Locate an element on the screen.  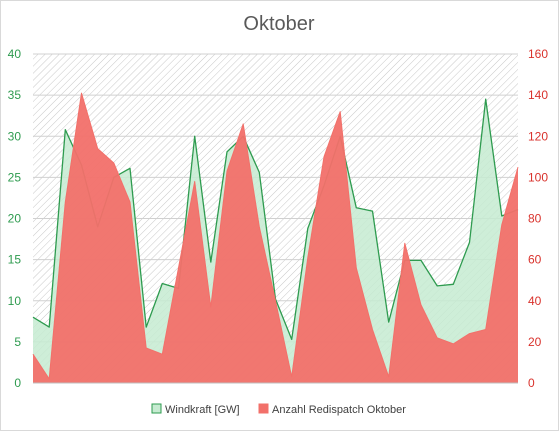
y-right-tick-label: 40 is located at coordinates (535, 301).